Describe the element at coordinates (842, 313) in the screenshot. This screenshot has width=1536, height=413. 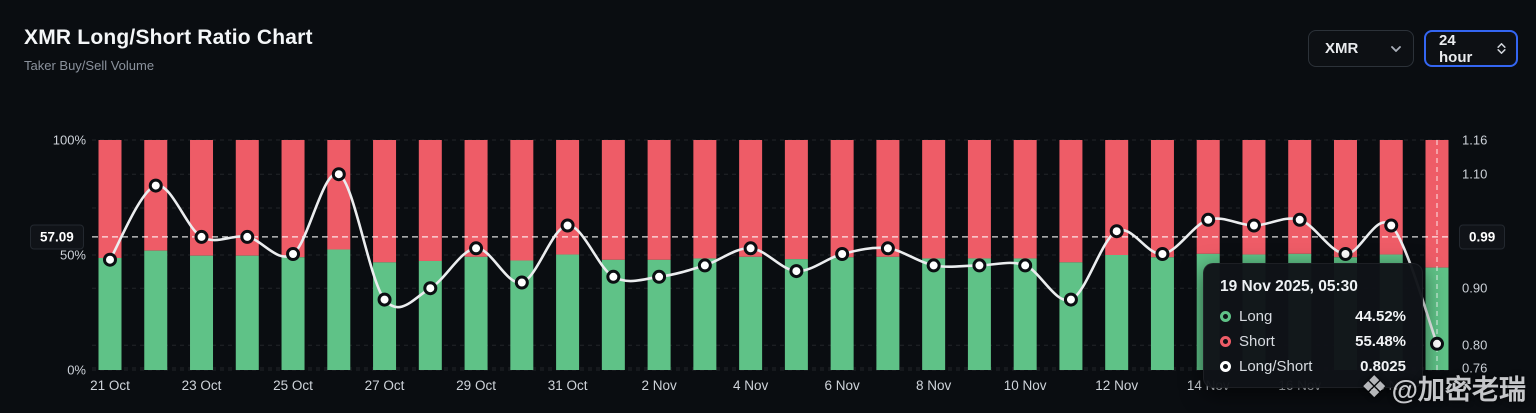
I see `bar-long-6 Nov` at that location.